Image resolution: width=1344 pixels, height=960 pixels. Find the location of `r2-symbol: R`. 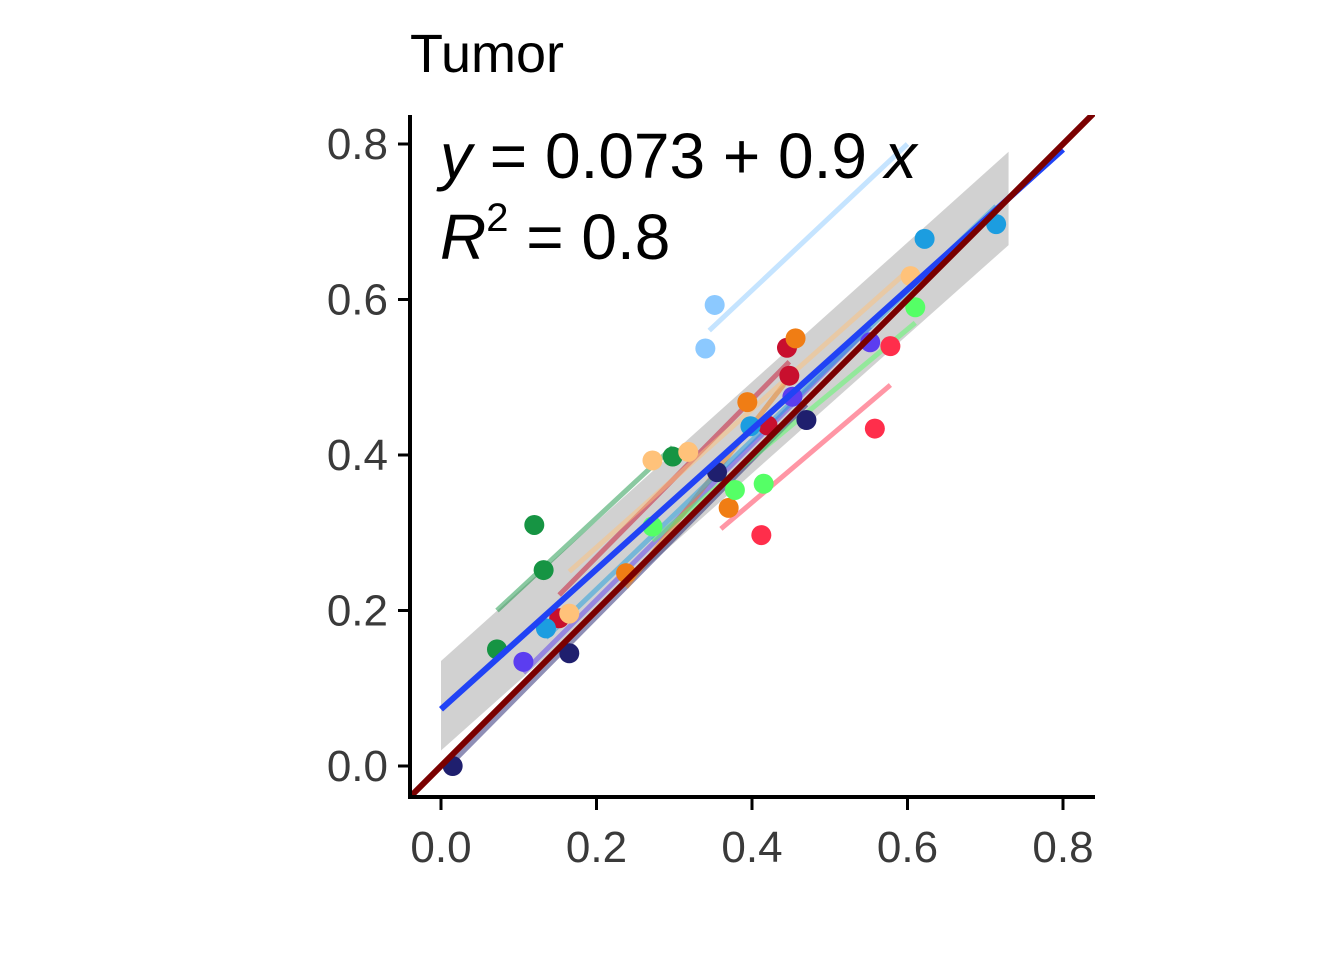

r2-symbol: R is located at coordinates (463, 237).